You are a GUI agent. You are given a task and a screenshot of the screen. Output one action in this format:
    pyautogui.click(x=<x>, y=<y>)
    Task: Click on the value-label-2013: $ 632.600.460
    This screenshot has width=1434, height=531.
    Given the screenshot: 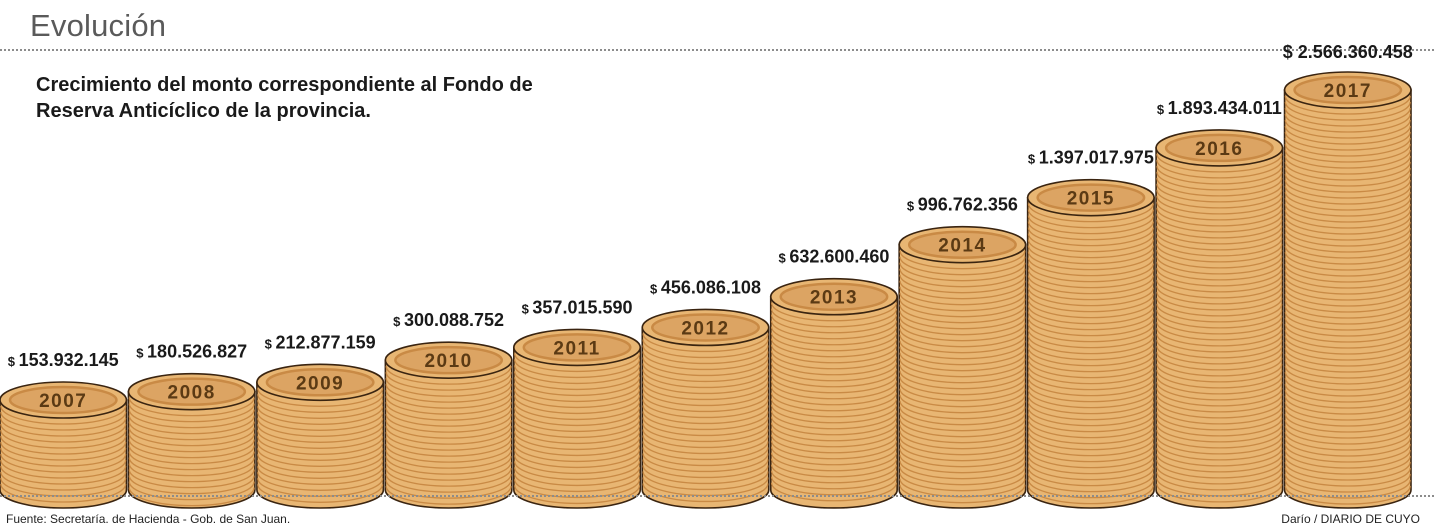 What is the action you would take?
    pyautogui.click(x=833, y=257)
    